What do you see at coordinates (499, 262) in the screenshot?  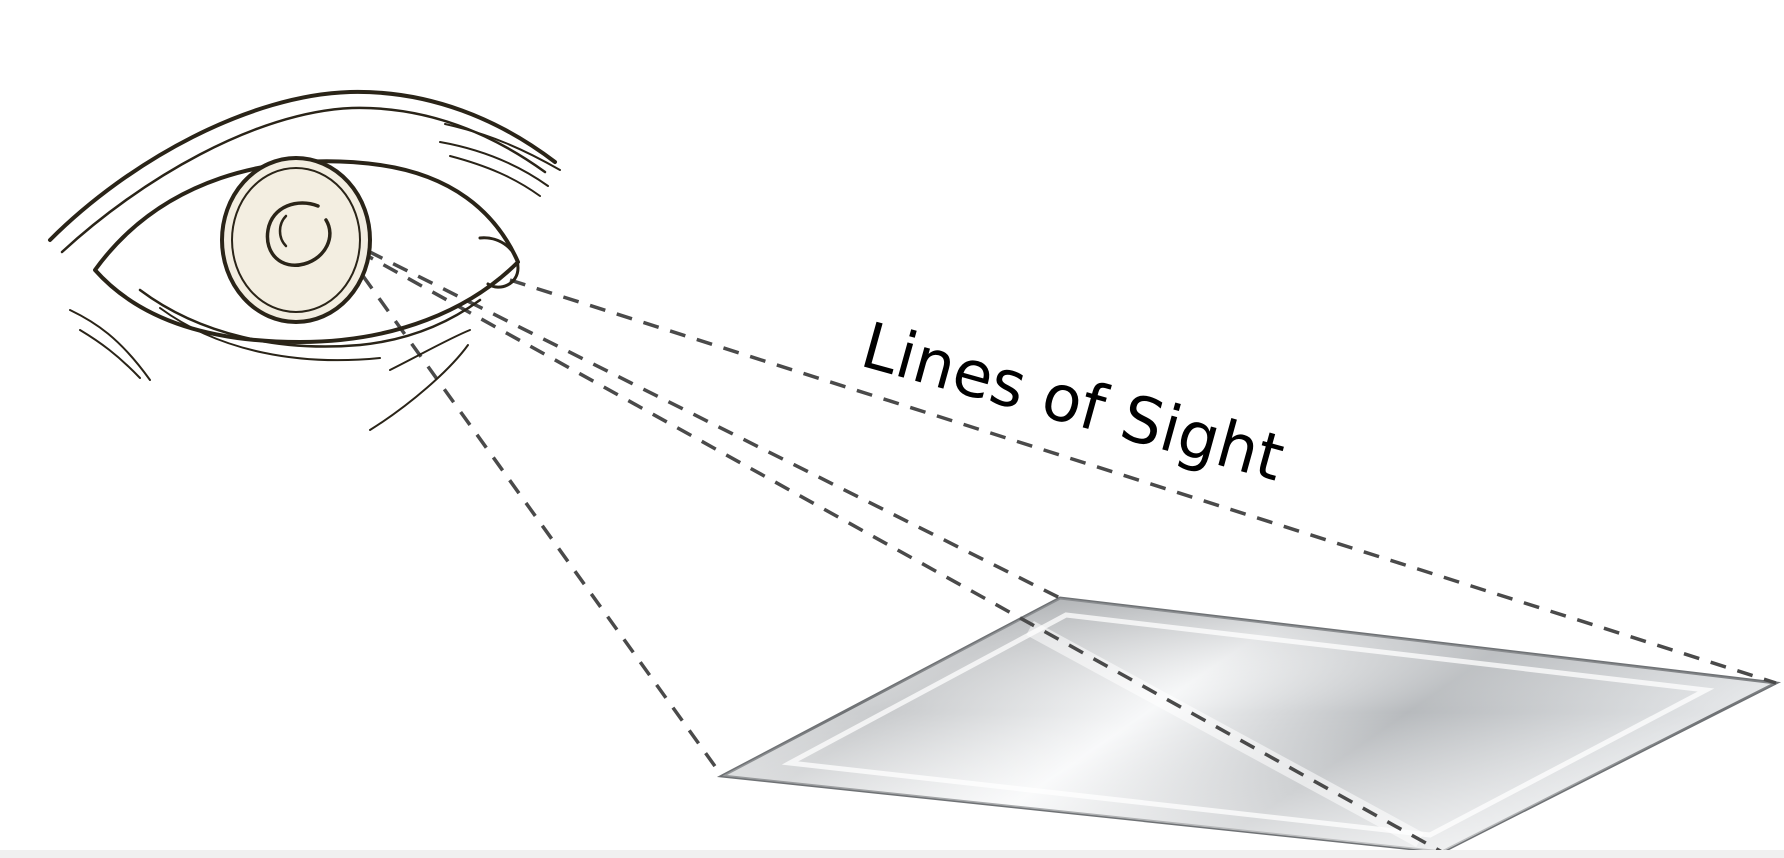 I see `tear-duct` at bounding box center [499, 262].